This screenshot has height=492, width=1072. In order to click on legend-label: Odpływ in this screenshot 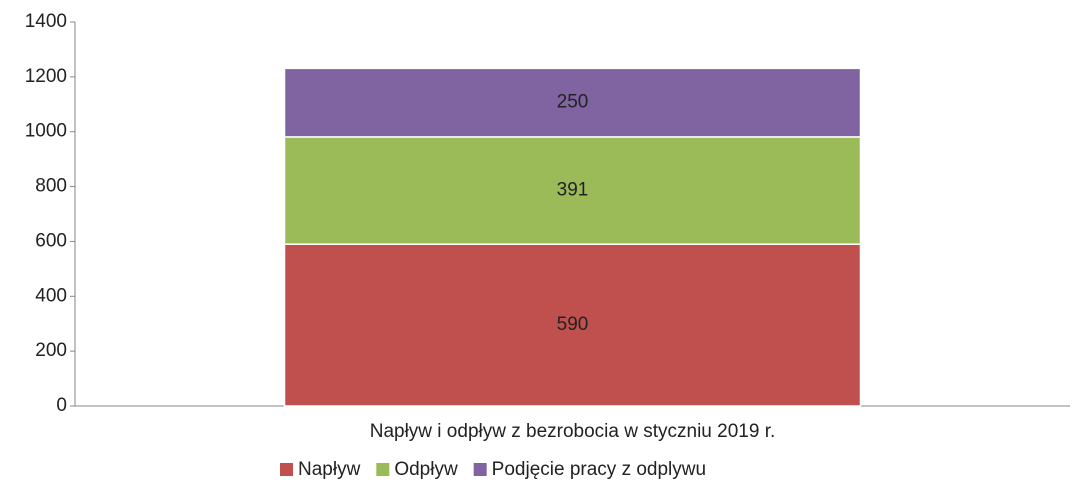, I will do `click(426, 469)`.